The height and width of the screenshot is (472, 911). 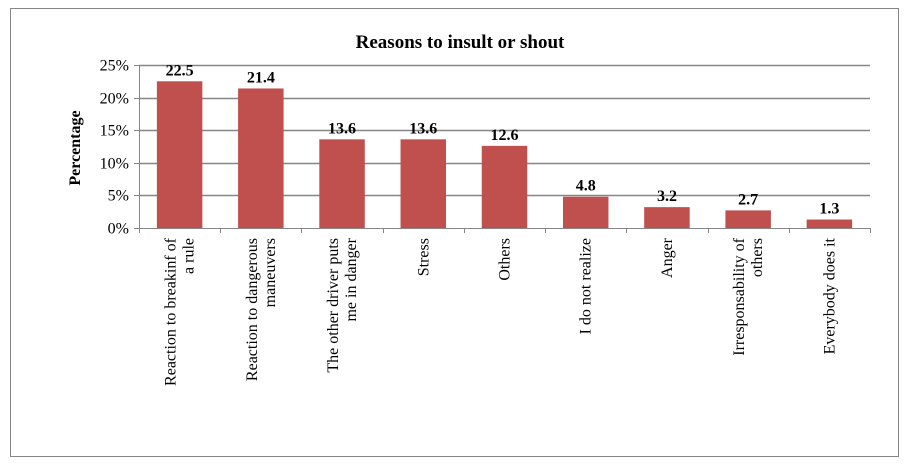 What do you see at coordinates (118, 229) in the screenshot?
I see `y-tick-label: 0%` at bounding box center [118, 229].